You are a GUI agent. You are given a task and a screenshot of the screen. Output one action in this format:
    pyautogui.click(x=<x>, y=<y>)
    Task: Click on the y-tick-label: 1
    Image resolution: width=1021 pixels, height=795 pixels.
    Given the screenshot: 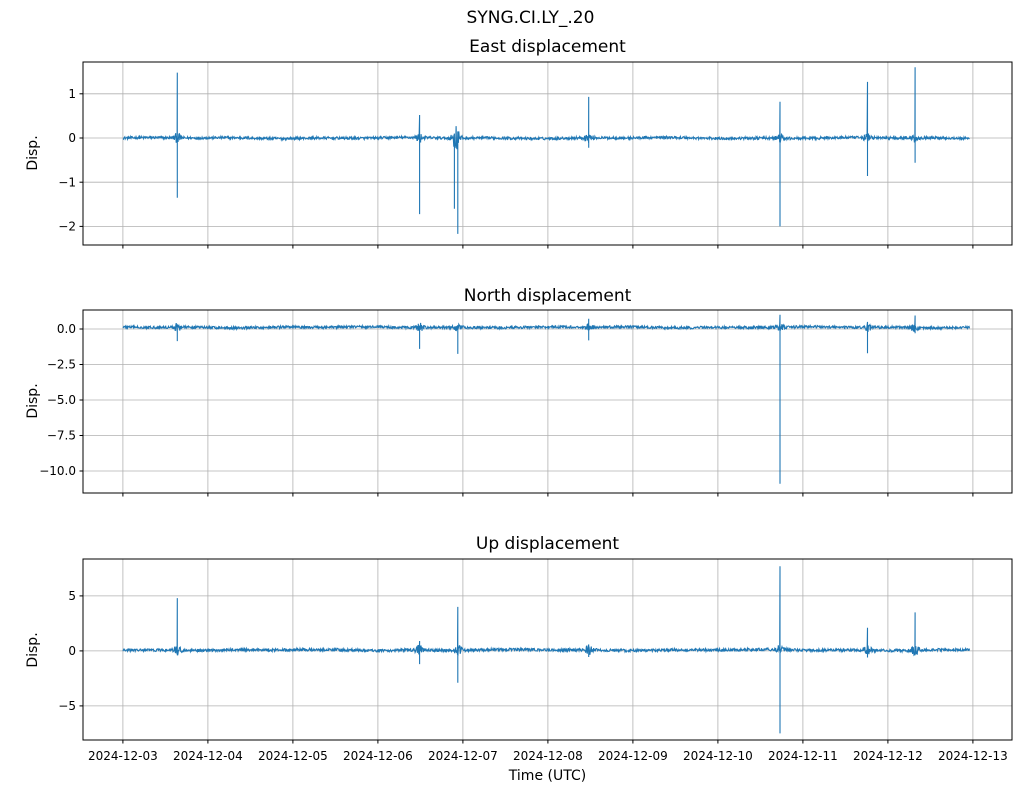 What is the action you would take?
    pyautogui.click(x=72, y=94)
    